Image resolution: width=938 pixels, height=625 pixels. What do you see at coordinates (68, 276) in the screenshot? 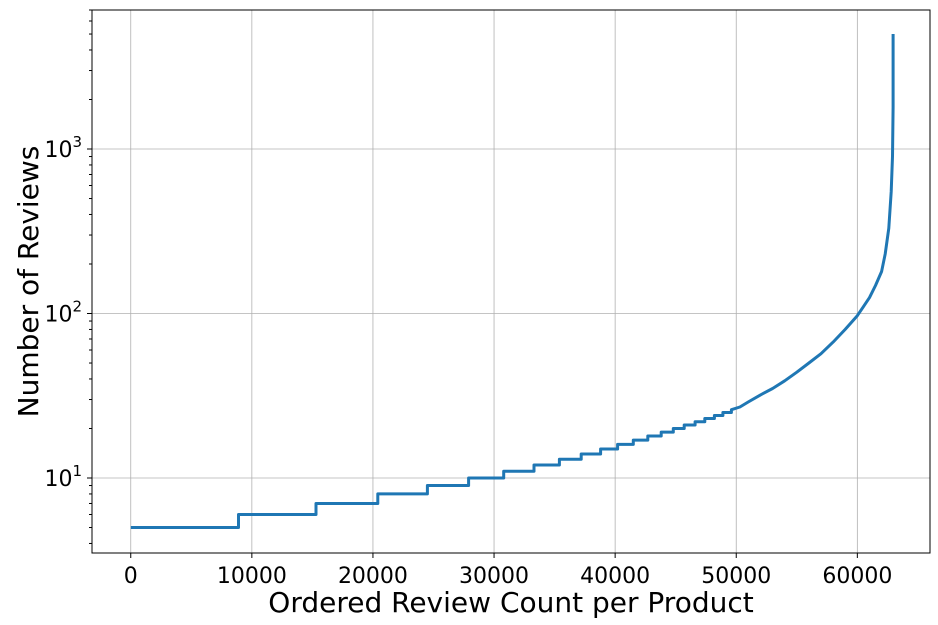
I see `y-axis-ticks: 10¹ 10² 10³` at bounding box center [68, 276].